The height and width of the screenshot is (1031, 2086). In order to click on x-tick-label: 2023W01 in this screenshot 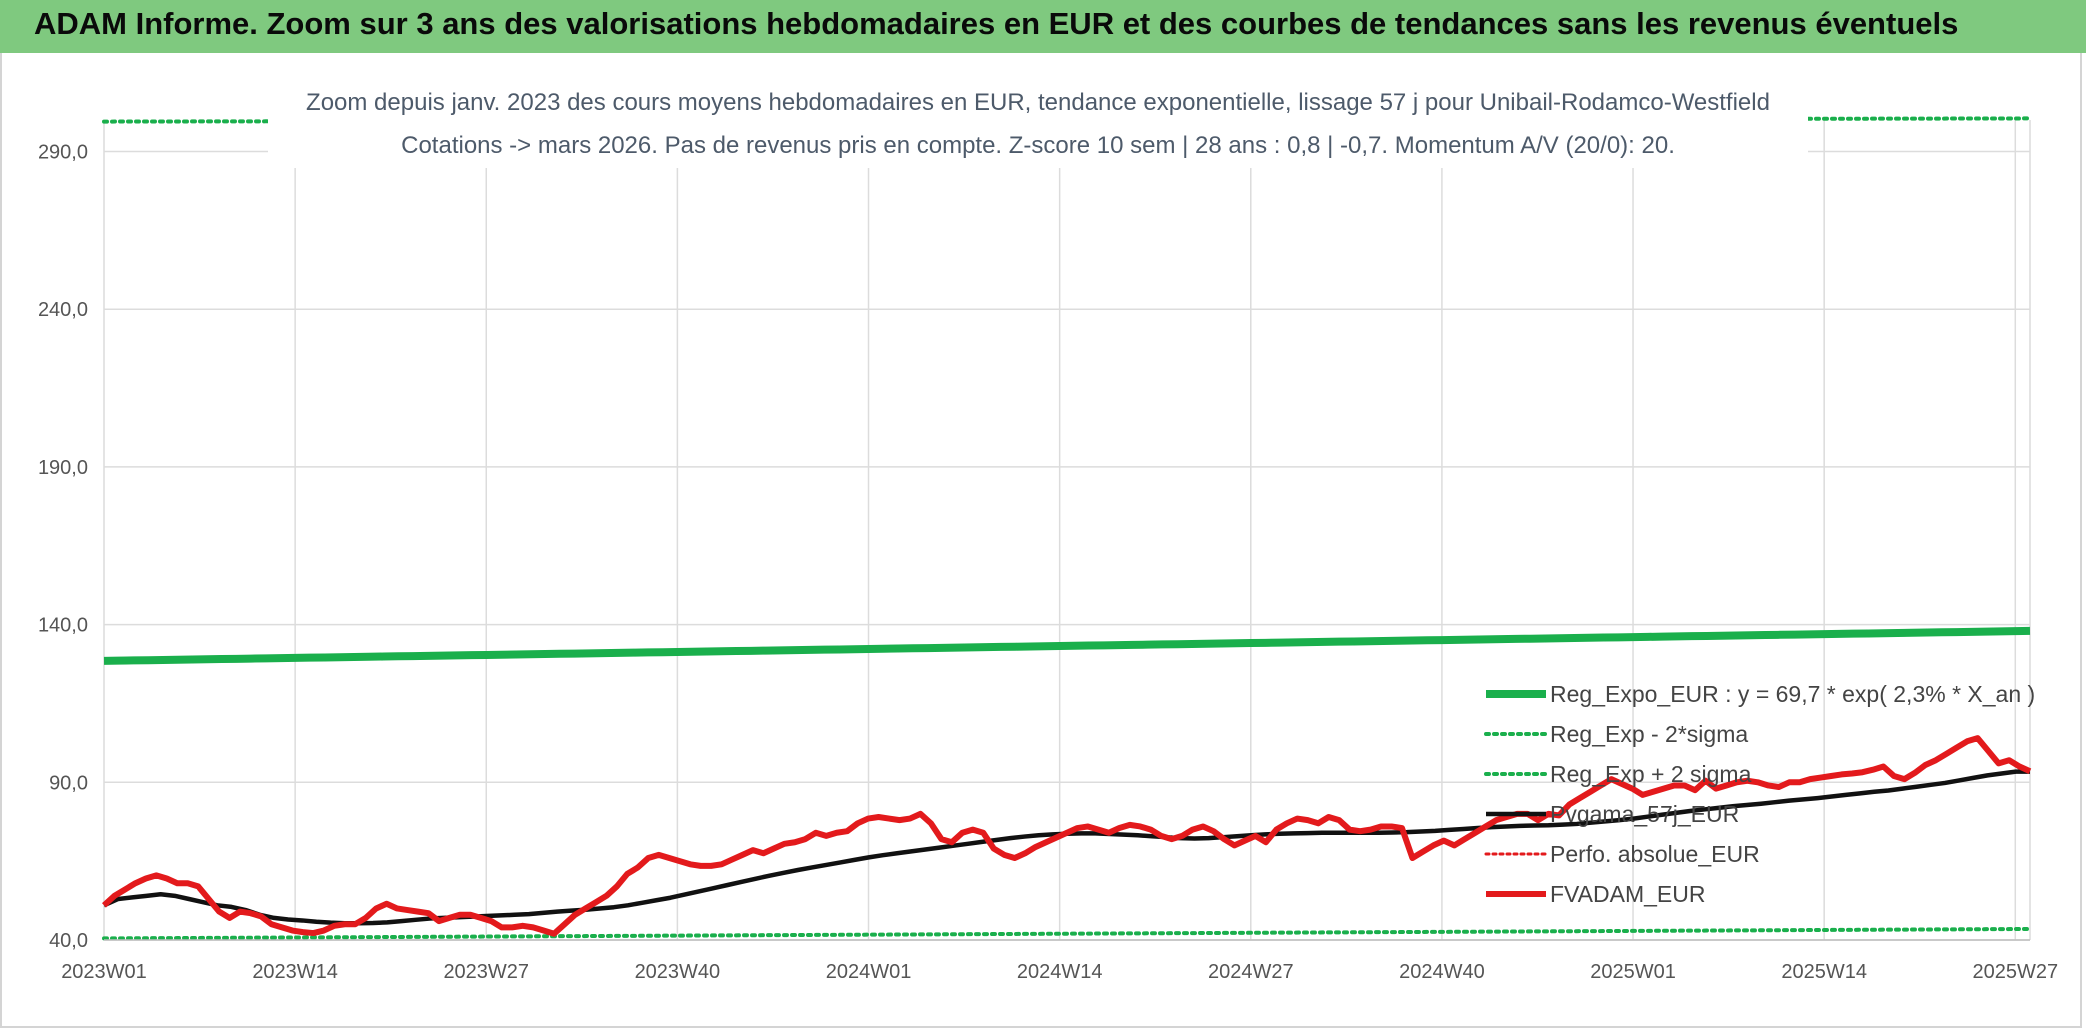, I will do `click(104, 972)`.